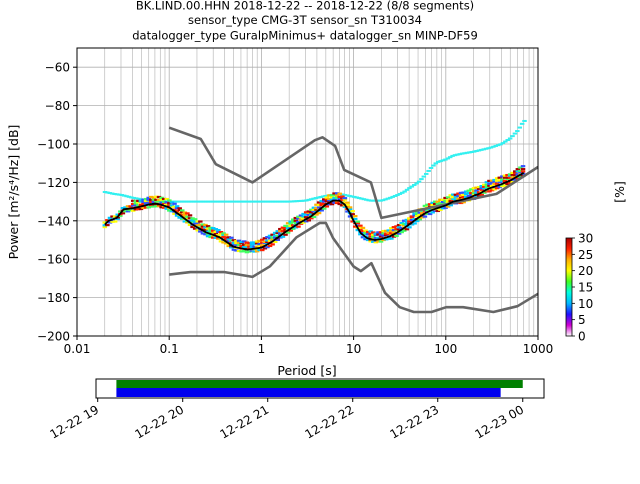 Image resolution: width=640 pixels, height=484 pixels. Describe the element at coordinates (445, 349) in the screenshot. I see `x-tick-label: 100` at that location.